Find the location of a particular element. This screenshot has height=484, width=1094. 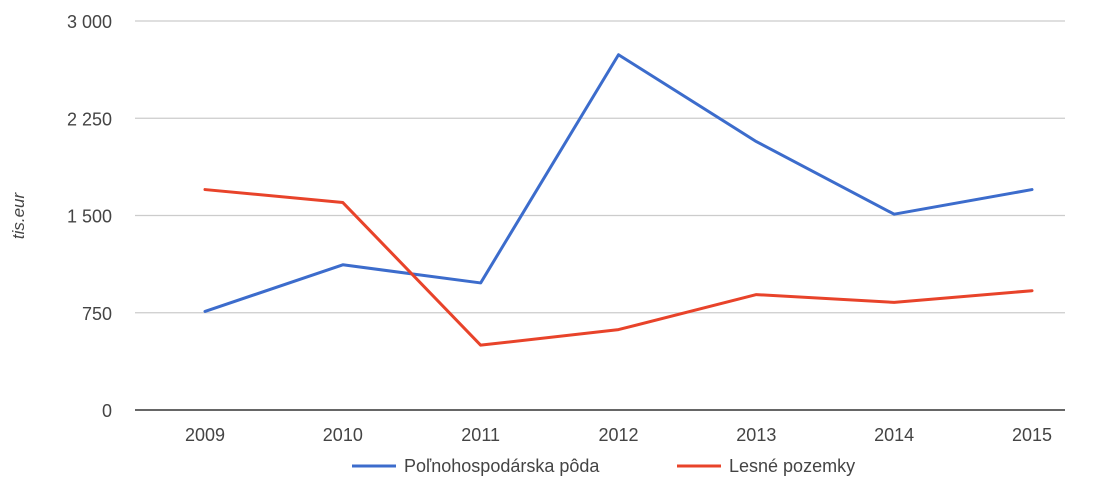

x-tick-label: 2013 is located at coordinates (756, 435).